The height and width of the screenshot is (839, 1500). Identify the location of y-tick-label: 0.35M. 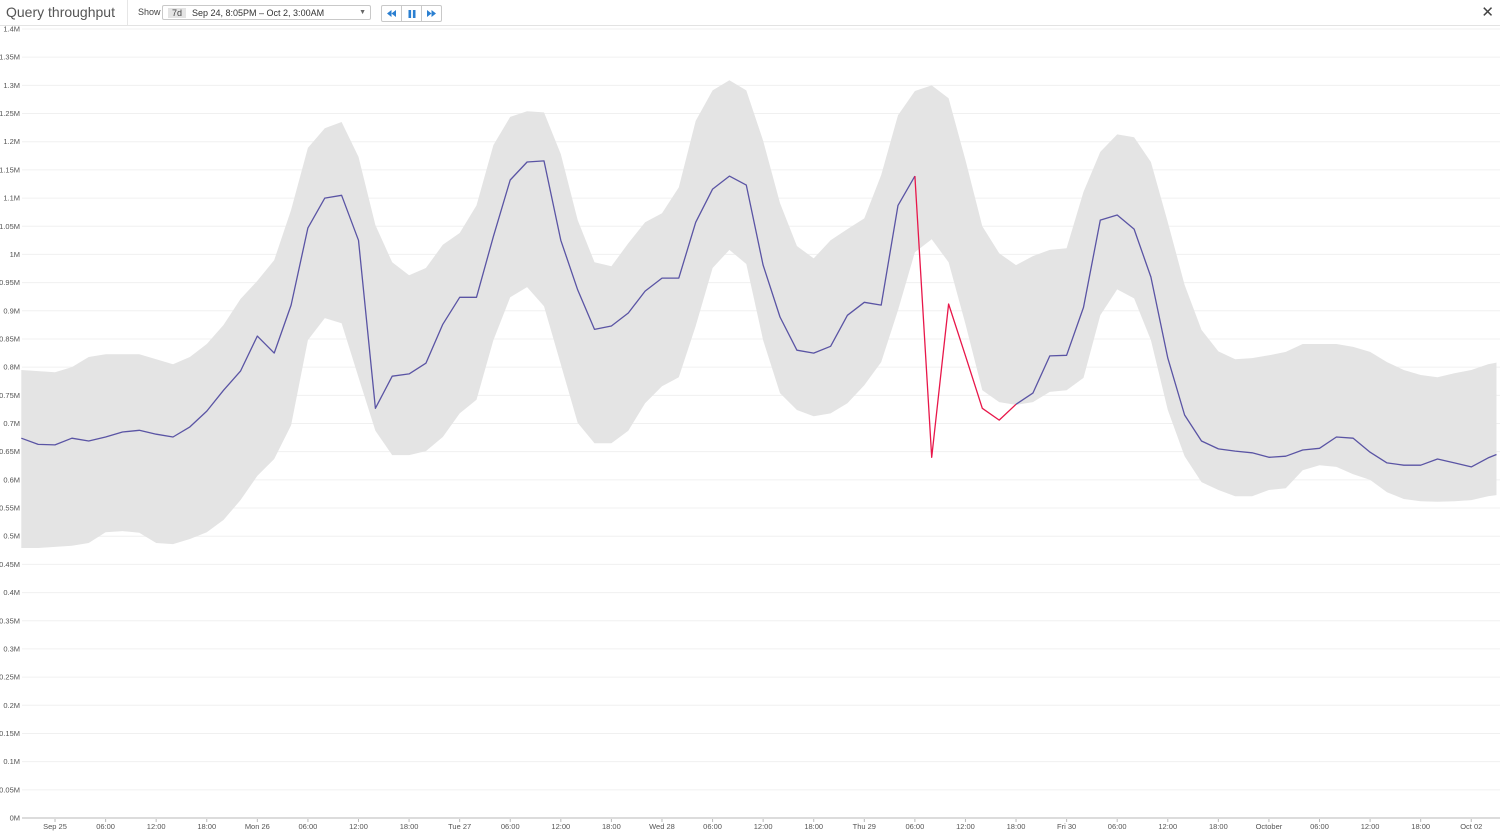
(10, 620).